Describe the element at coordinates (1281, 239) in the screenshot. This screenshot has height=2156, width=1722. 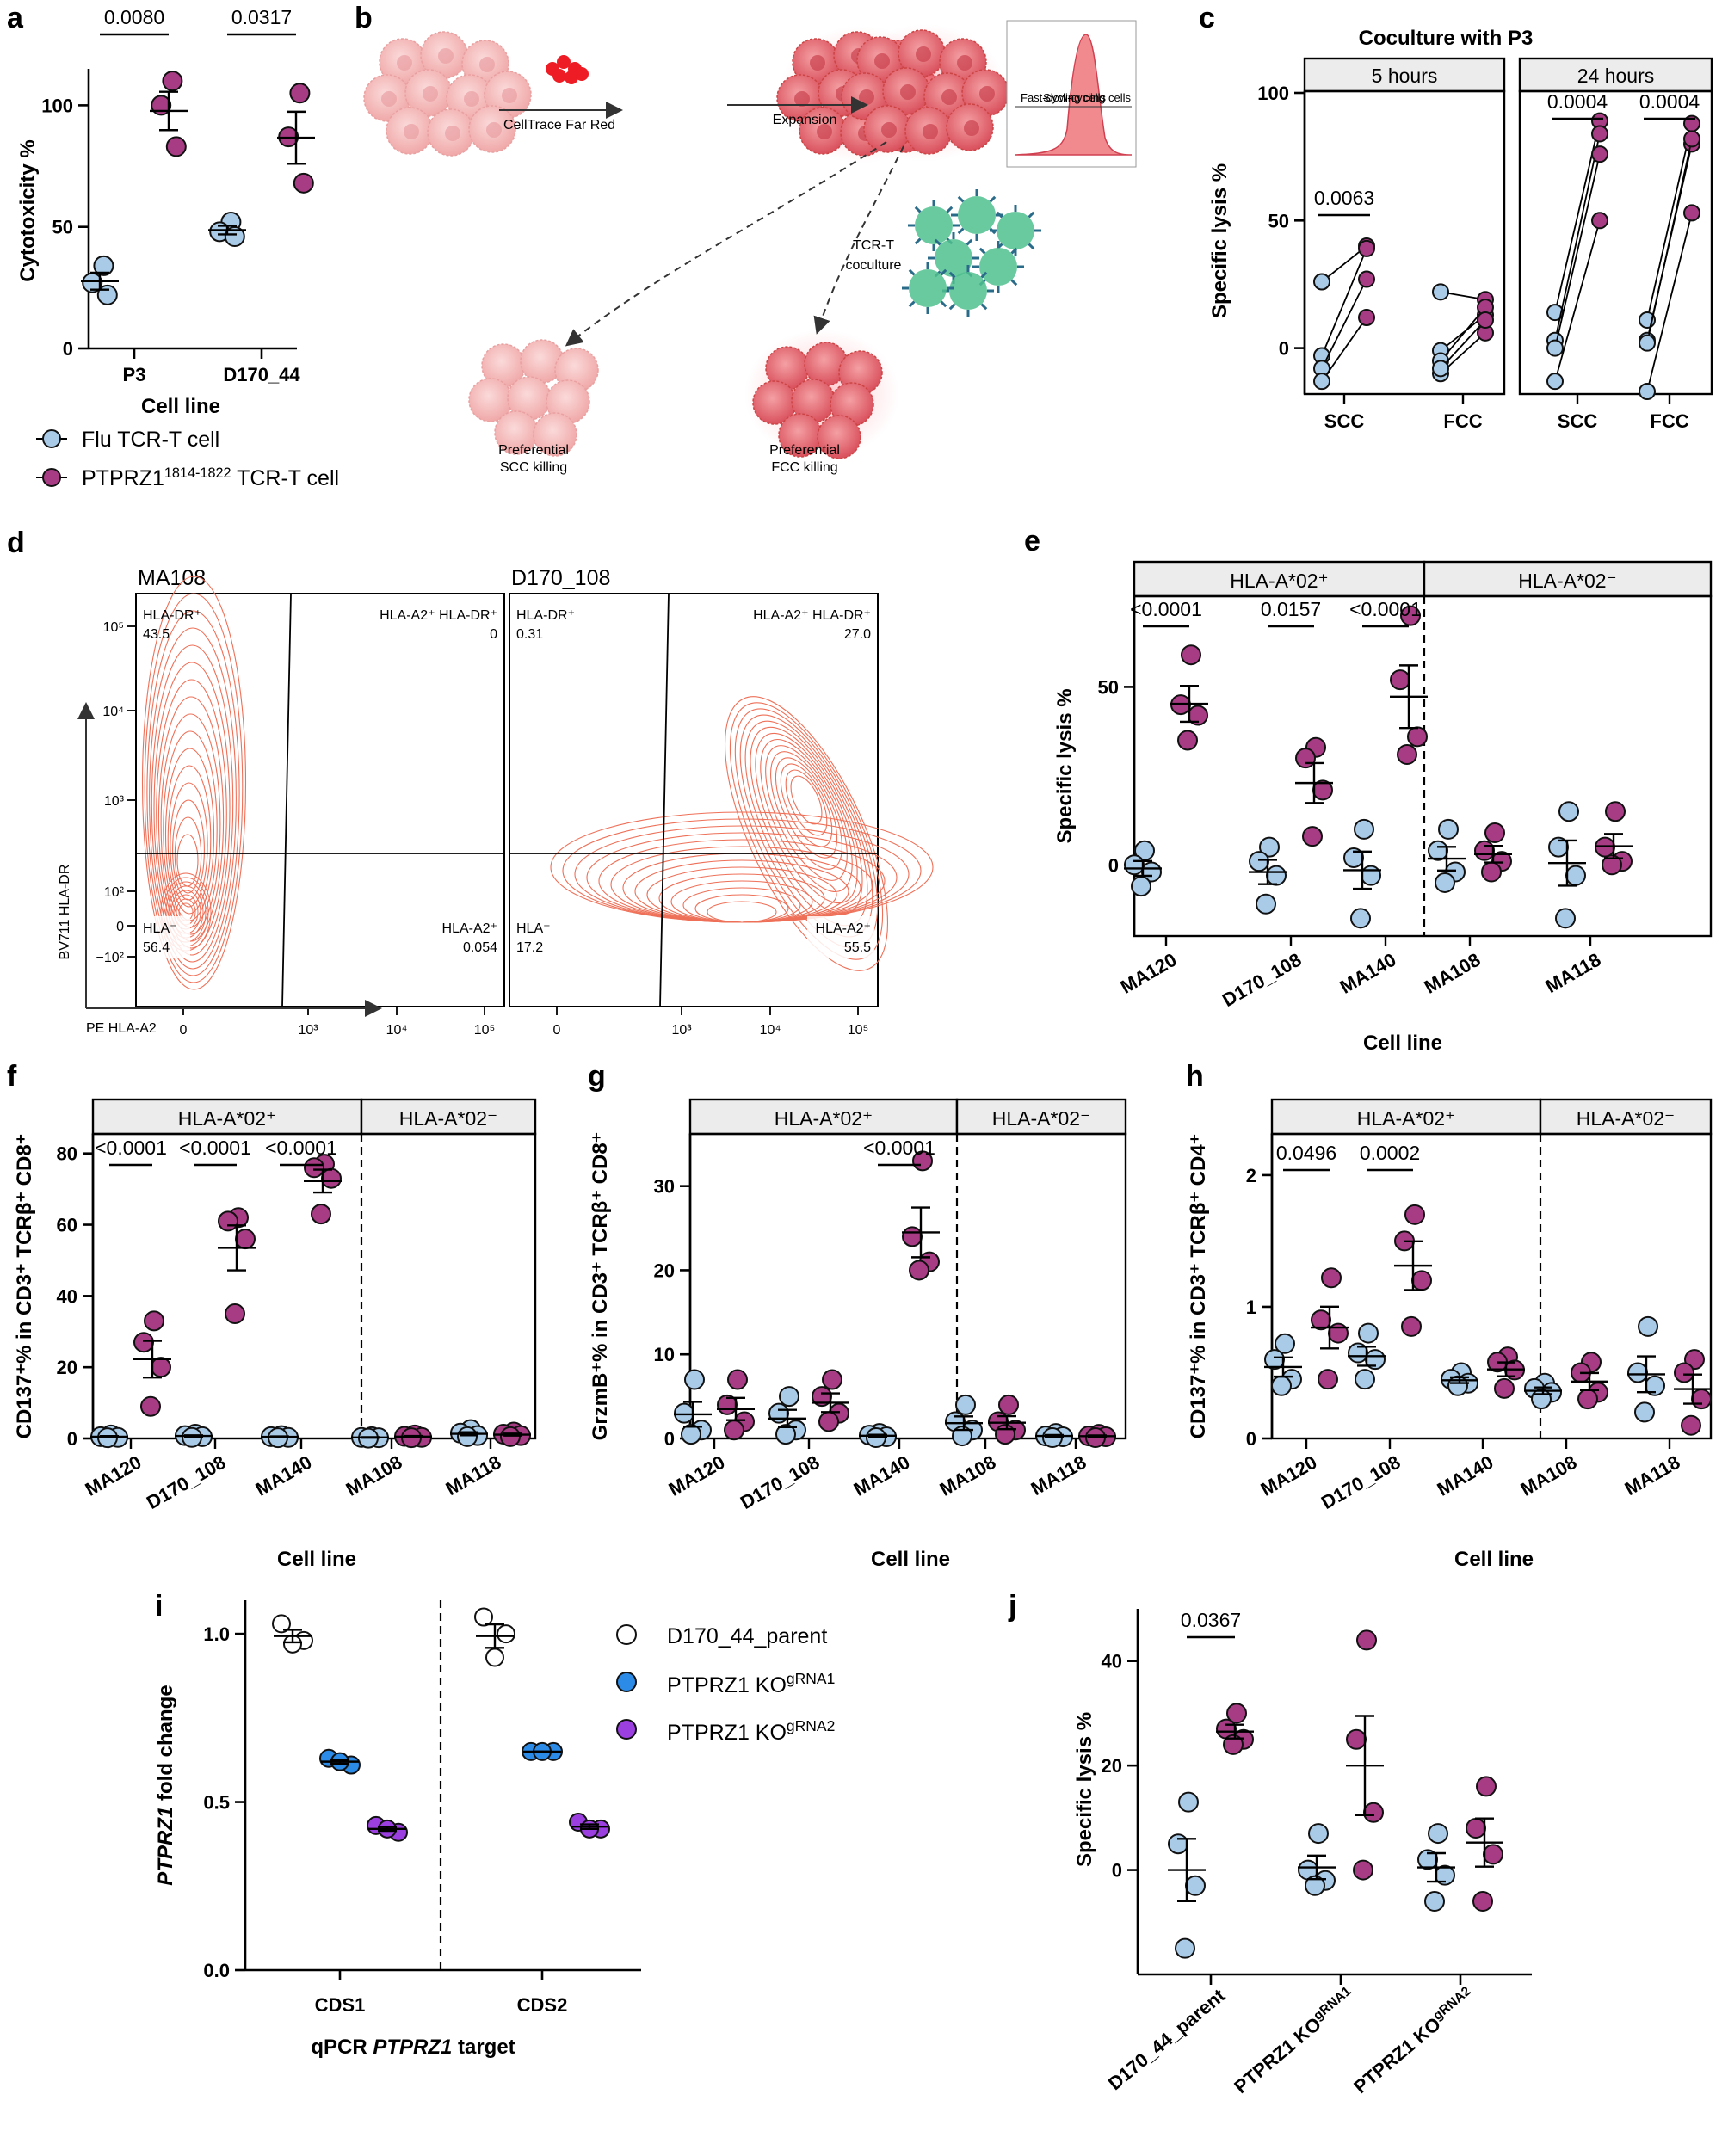
I see `y-axis-c: 0 50 100` at that location.